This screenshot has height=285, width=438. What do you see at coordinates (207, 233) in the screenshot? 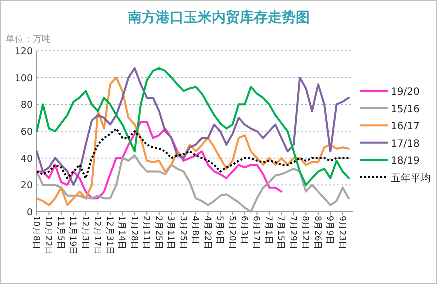
I see `x-tick-label: 4月22日` at bounding box center [207, 233].